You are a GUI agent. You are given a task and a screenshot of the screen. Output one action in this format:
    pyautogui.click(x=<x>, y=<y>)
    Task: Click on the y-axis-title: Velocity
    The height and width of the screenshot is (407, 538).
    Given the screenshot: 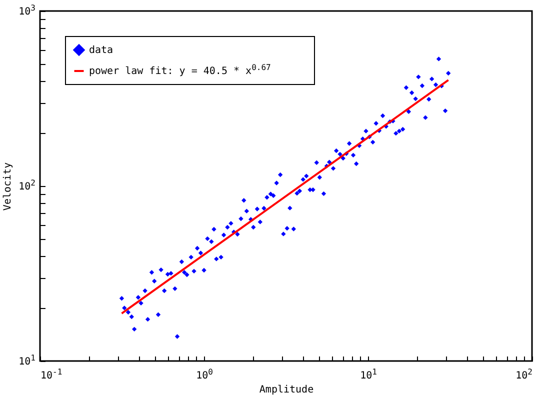 What is the action you would take?
    pyautogui.click(x=8, y=186)
    